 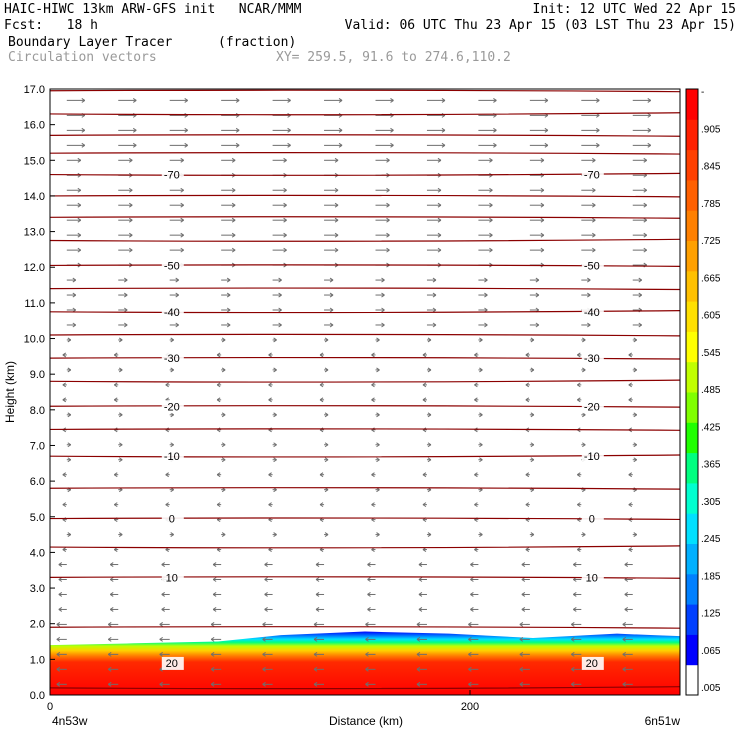 I want to click on vector-field-name: Circulation vectors, so click(x=82, y=57).